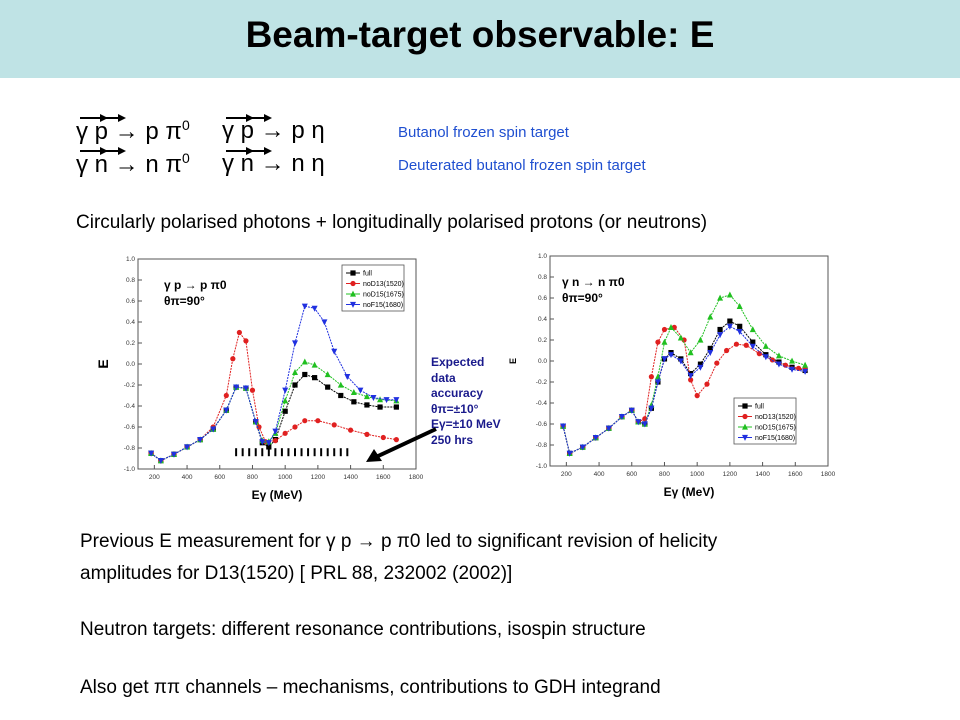 Image resolution: width=960 pixels, height=720 pixels. What do you see at coordinates (631, 474) in the screenshot?
I see `x-tick-label: 600` at bounding box center [631, 474].